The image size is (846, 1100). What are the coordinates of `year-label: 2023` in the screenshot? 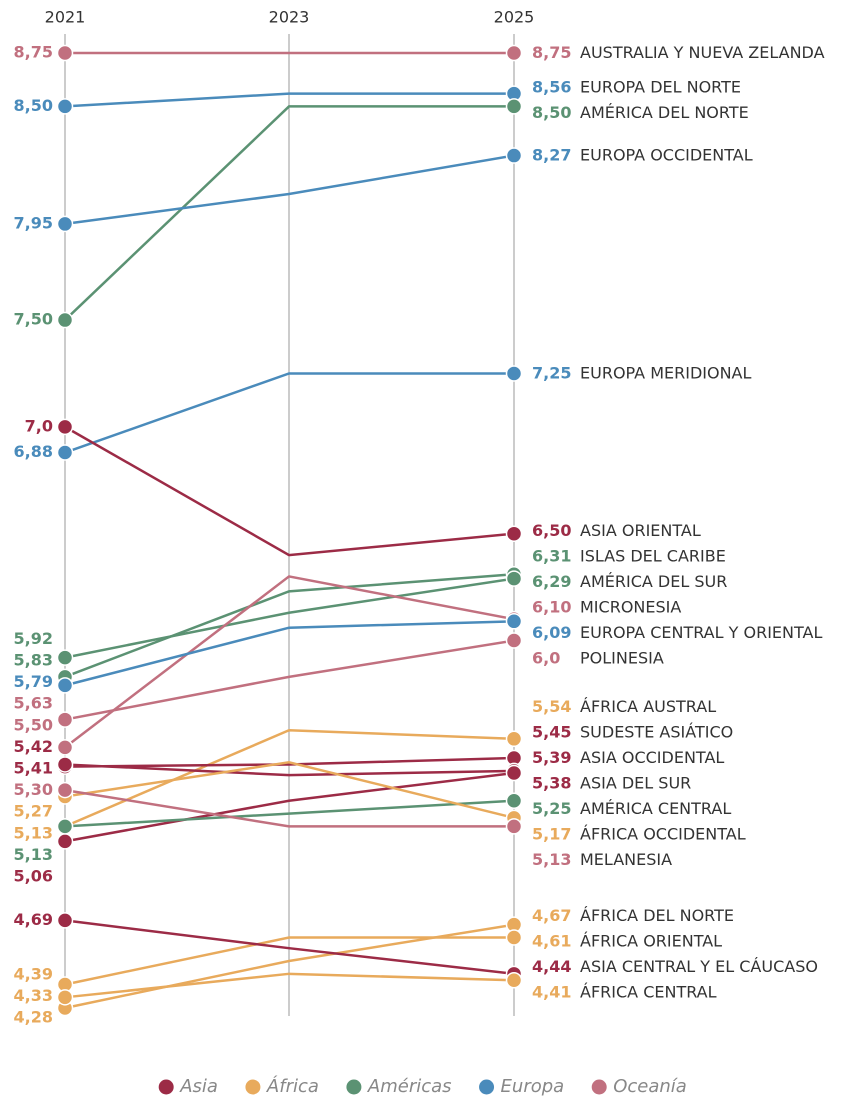 It's located at (289, 17).